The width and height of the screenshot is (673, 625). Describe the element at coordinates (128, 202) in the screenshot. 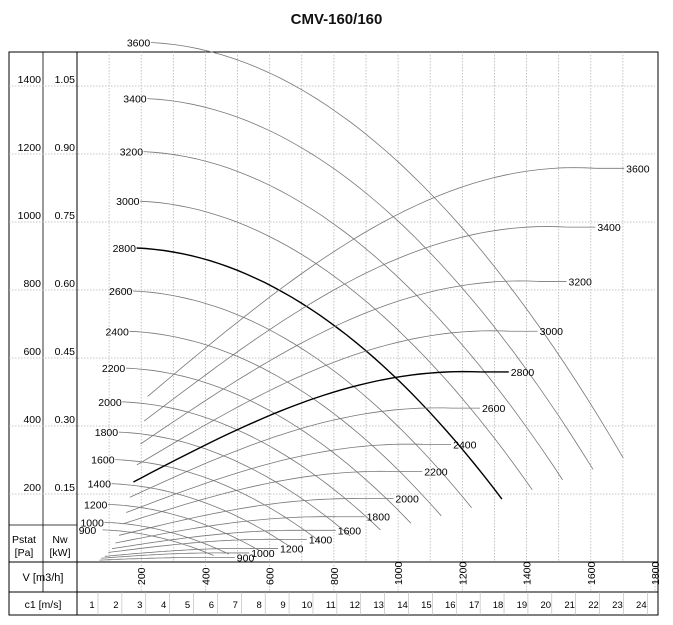

I see `pressure-curve-label-3000: 3000` at that location.